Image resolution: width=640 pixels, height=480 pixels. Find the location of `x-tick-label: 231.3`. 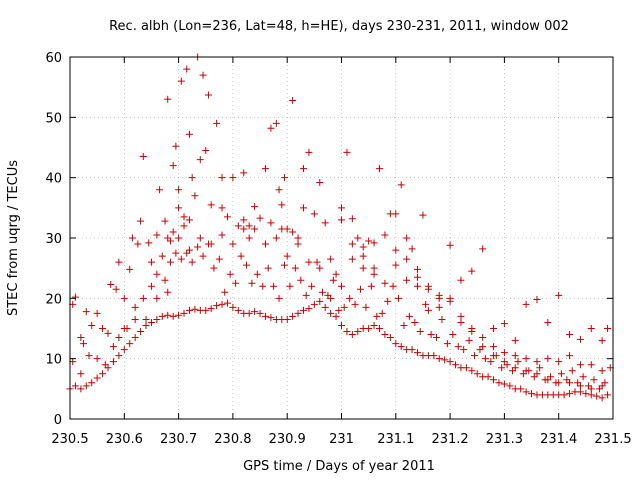

x-tick-label: 231.3 is located at coordinates (504, 439).